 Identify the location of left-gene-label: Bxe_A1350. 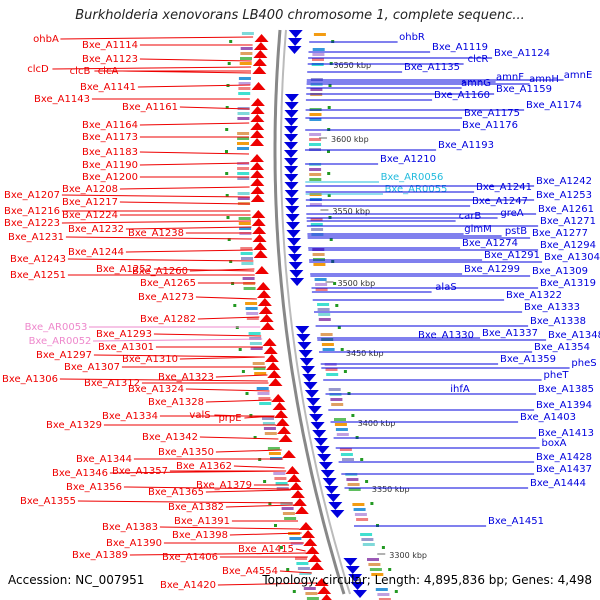
(186, 452).